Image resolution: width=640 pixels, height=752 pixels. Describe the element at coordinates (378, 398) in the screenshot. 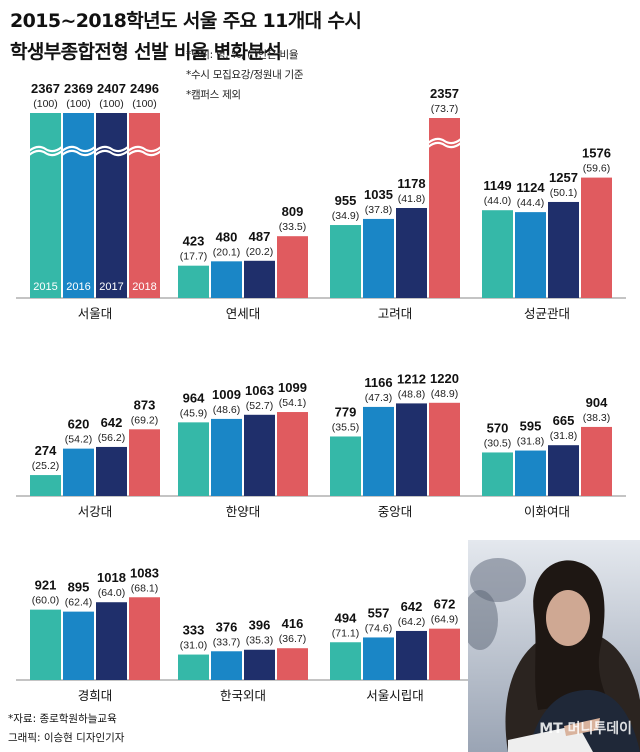

I see `ratio-label: (47.3)` at that location.